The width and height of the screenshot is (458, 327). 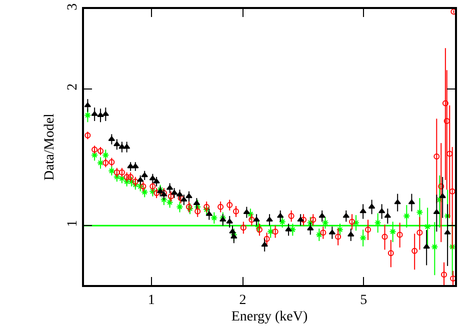 What do you see at coordinates (151, 300) in the screenshot?
I see `x-tick-label: 1` at bounding box center [151, 300].